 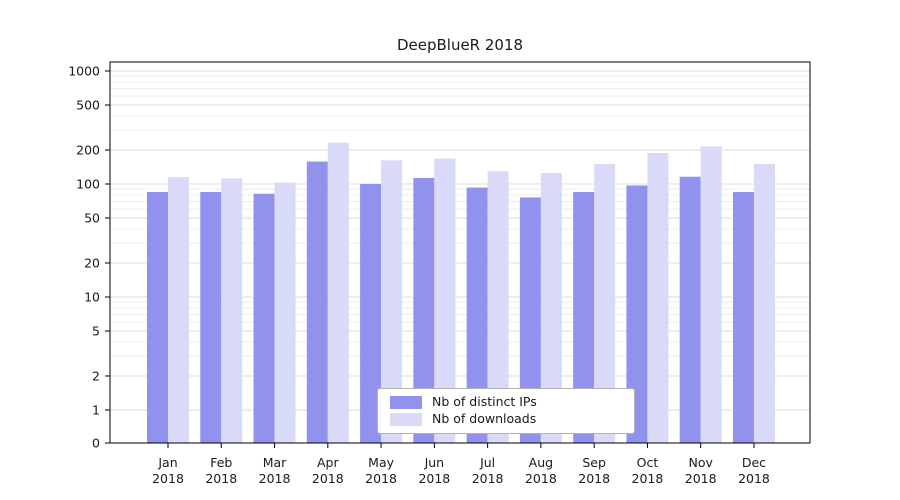 I want to click on legend-swatch-distinct-ips, so click(x=406, y=402).